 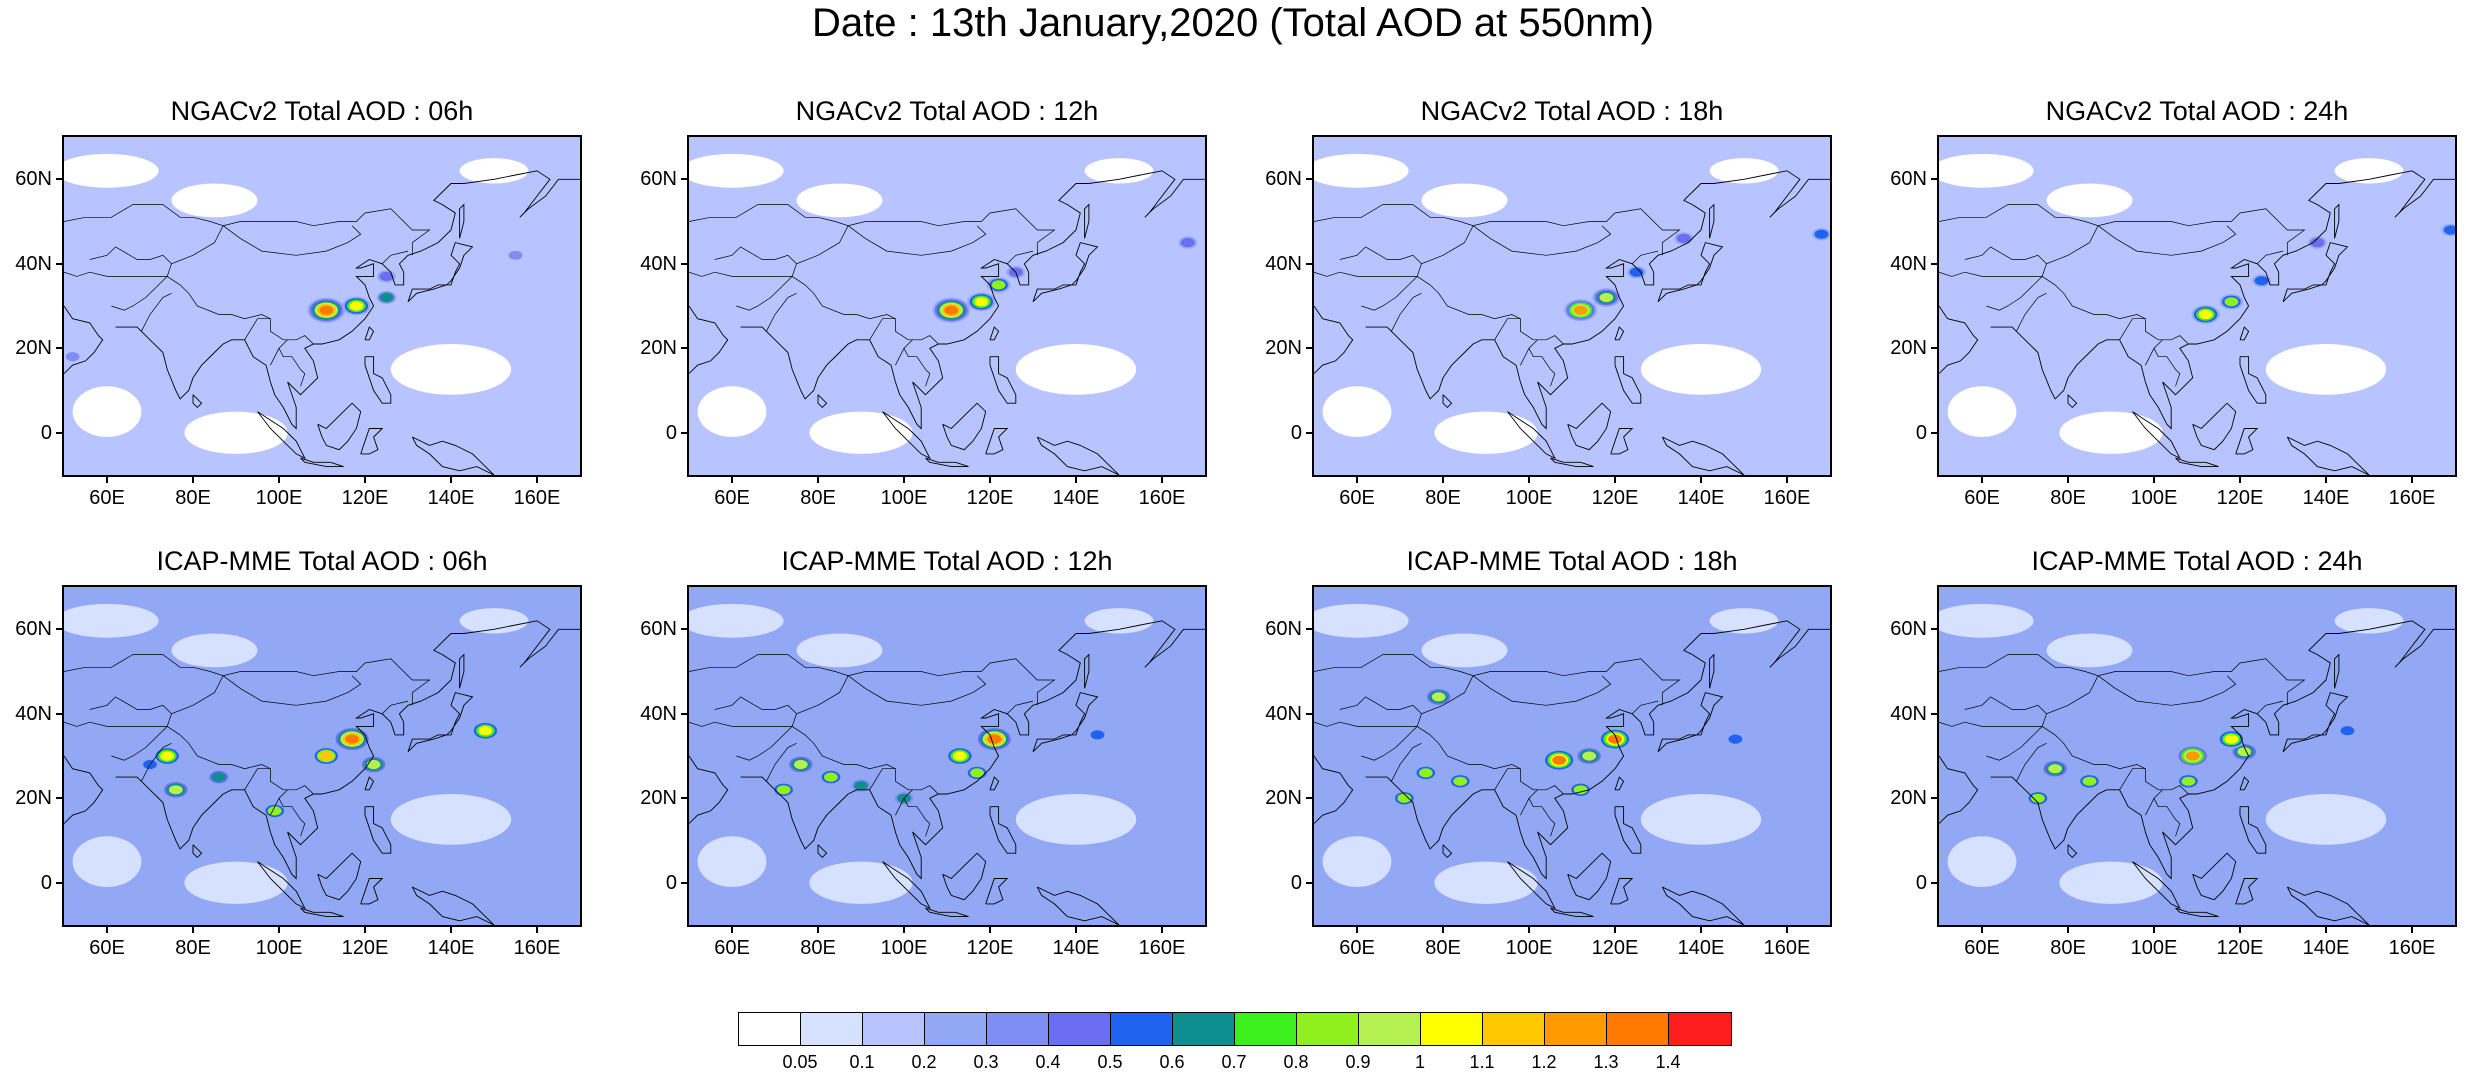 What do you see at coordinates (1908, 798) in the screenshot?
I see `lat-tick-label: 20N` at bounding box center [1908, 798].